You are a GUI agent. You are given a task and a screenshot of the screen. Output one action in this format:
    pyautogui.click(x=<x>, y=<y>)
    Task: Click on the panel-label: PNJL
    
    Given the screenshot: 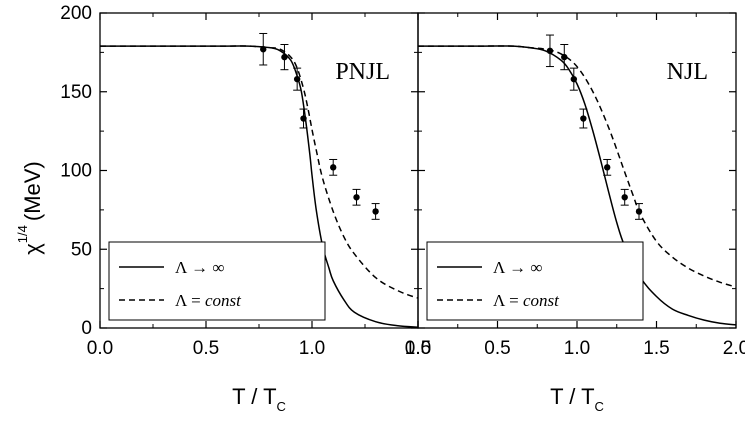 What is the action you would take?
    pyautogui.click(x=362, y=72)
    